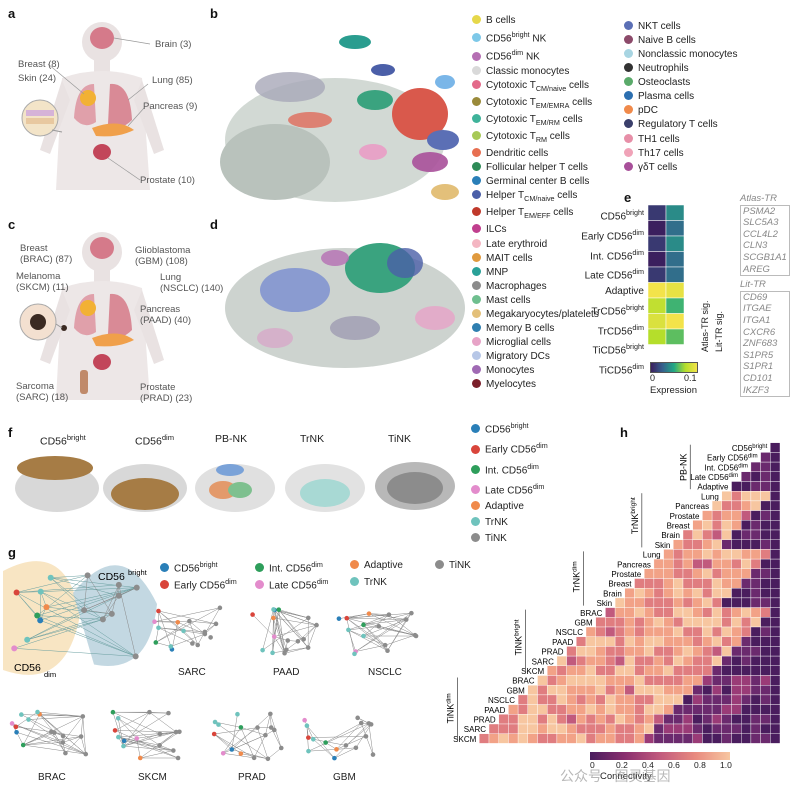 The width and height of the screenshot is (804, 802). I want to click on network-label: SKCM, so click(152, 777).